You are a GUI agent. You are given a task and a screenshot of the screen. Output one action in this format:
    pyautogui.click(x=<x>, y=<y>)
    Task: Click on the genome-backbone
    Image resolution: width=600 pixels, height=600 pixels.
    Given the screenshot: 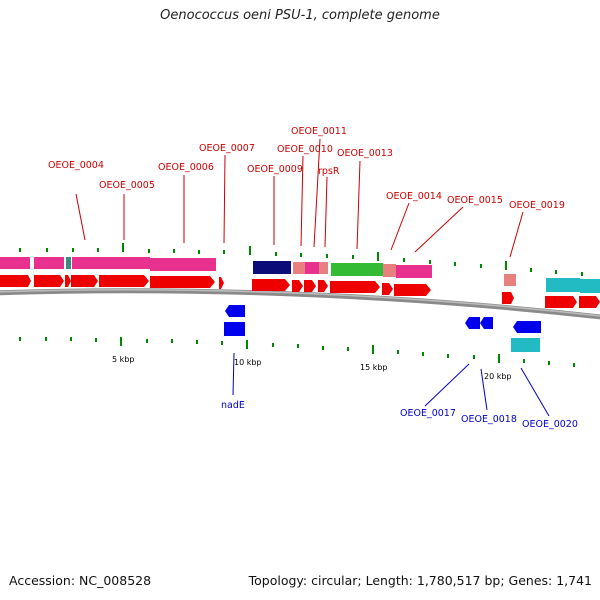 What is the action you would take?
    pyautogui.click(x=300, y=304)
    